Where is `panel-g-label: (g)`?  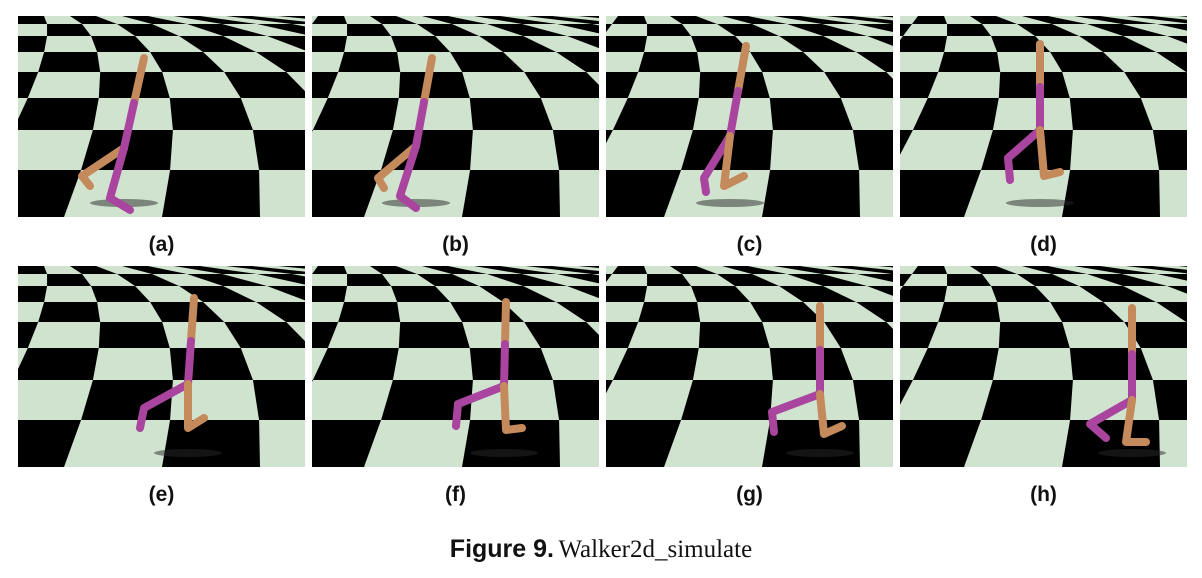 panel-g-label: (g) is located at coordinates (749, 494).